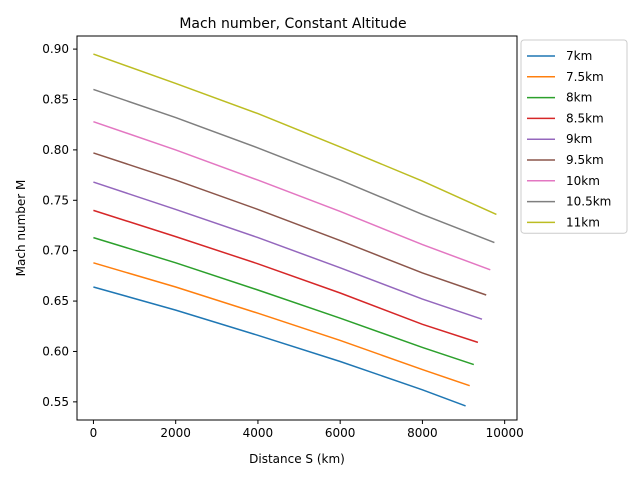 The height and width of the screenshot is (480, 640). Describe the element at coordinates (55, 200) in the screenshot. I see `y-tick-label: 0.75` at that location.